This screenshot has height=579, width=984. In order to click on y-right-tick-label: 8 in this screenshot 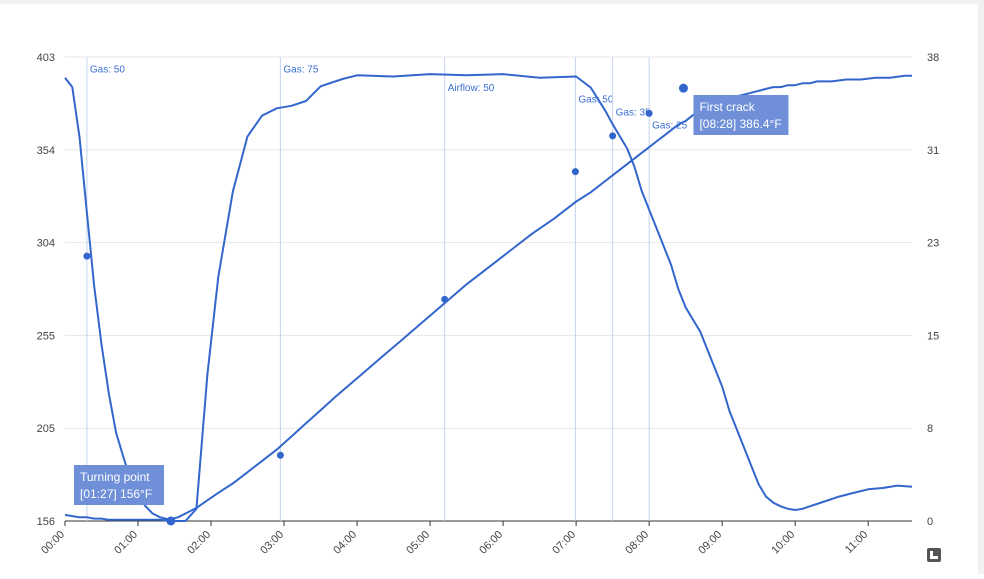, I will do `click(930, 429)`.